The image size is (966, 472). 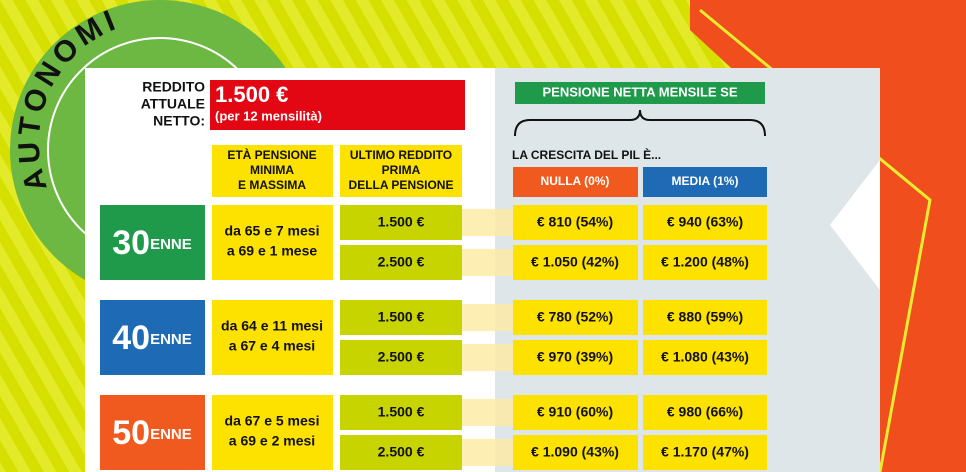 I want to click on medium-header: MEDIA (1%), so click(x=705, y=181).